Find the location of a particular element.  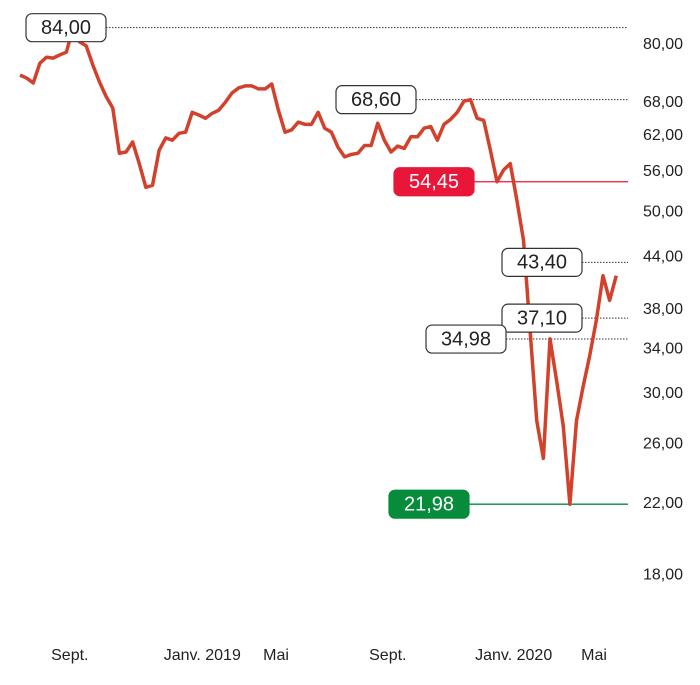

x-tick-label: Janv. 2020 is located at coordinates (513, 655).